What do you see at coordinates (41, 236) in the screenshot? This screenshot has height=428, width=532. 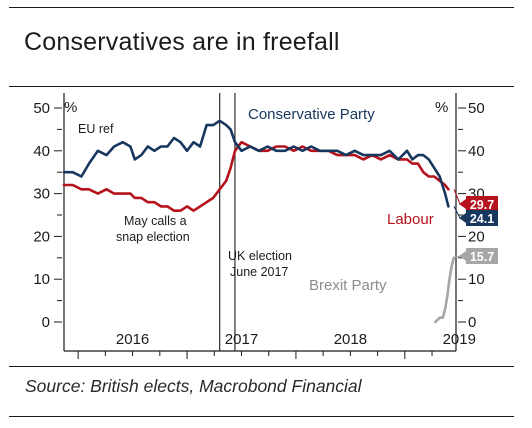 I see `y-tick-label-left: 20` at bounding box center [41, 236].